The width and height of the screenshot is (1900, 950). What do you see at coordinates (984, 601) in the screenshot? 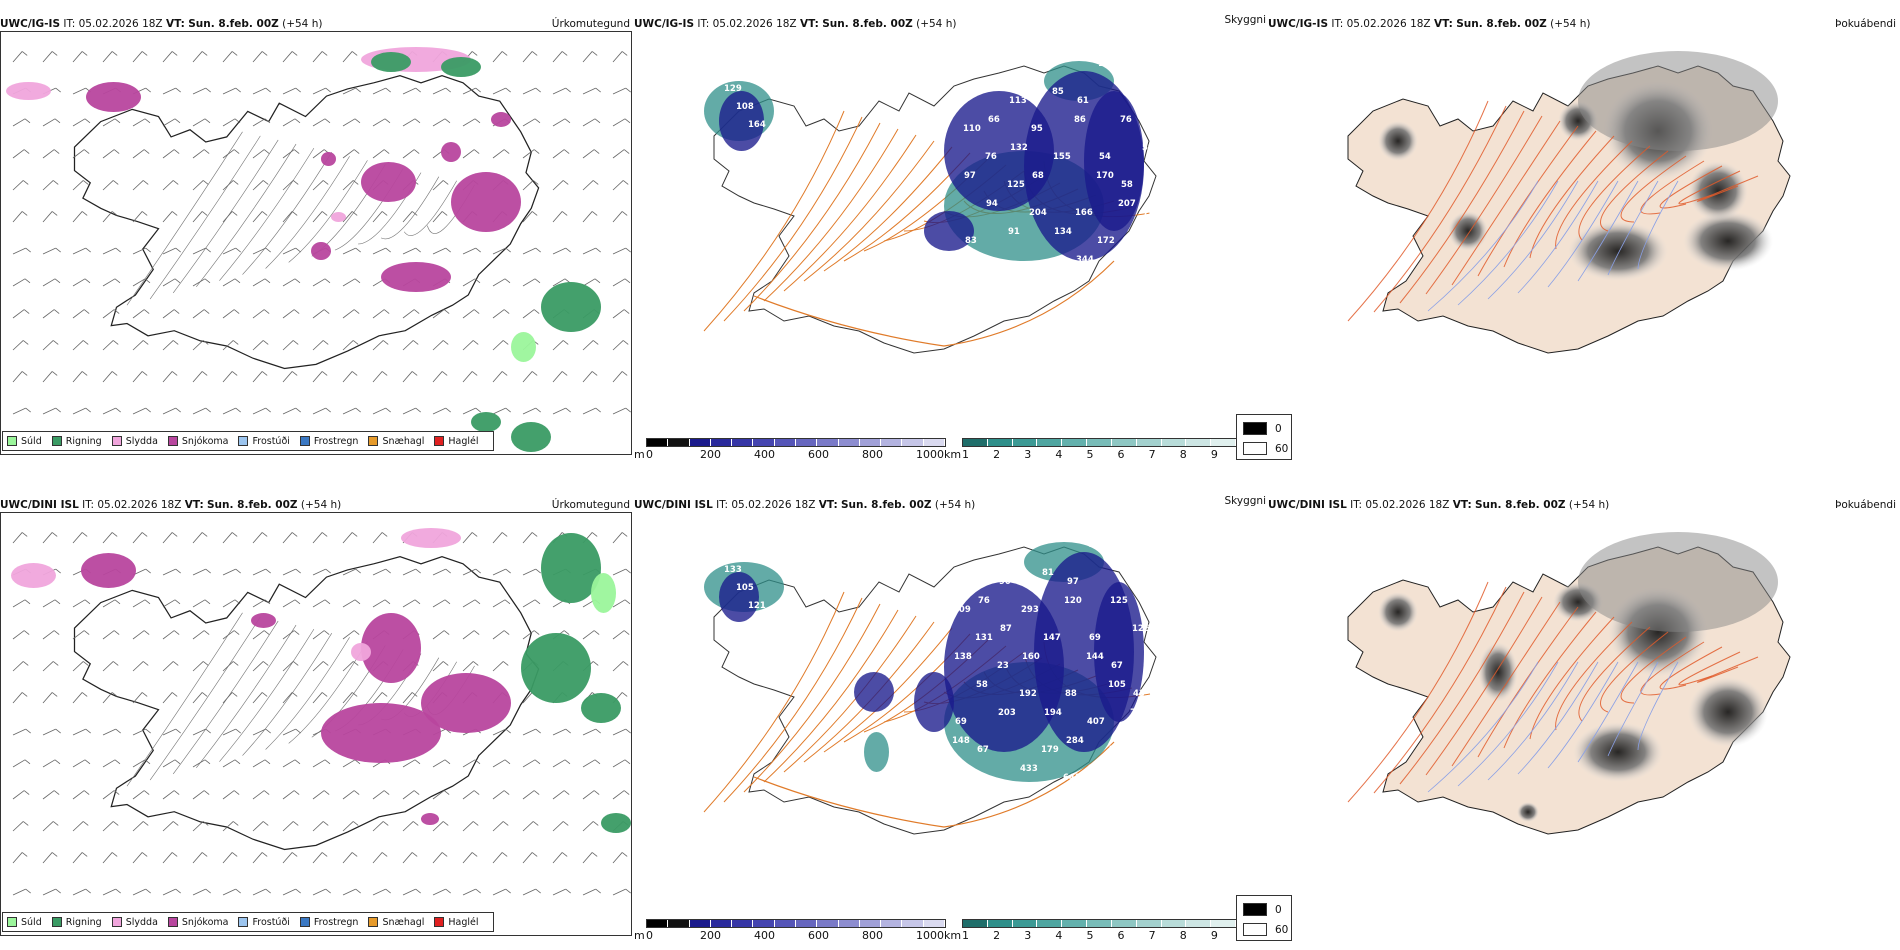
I see `cloud-base-value: 76` at bounding box center [984, 601].